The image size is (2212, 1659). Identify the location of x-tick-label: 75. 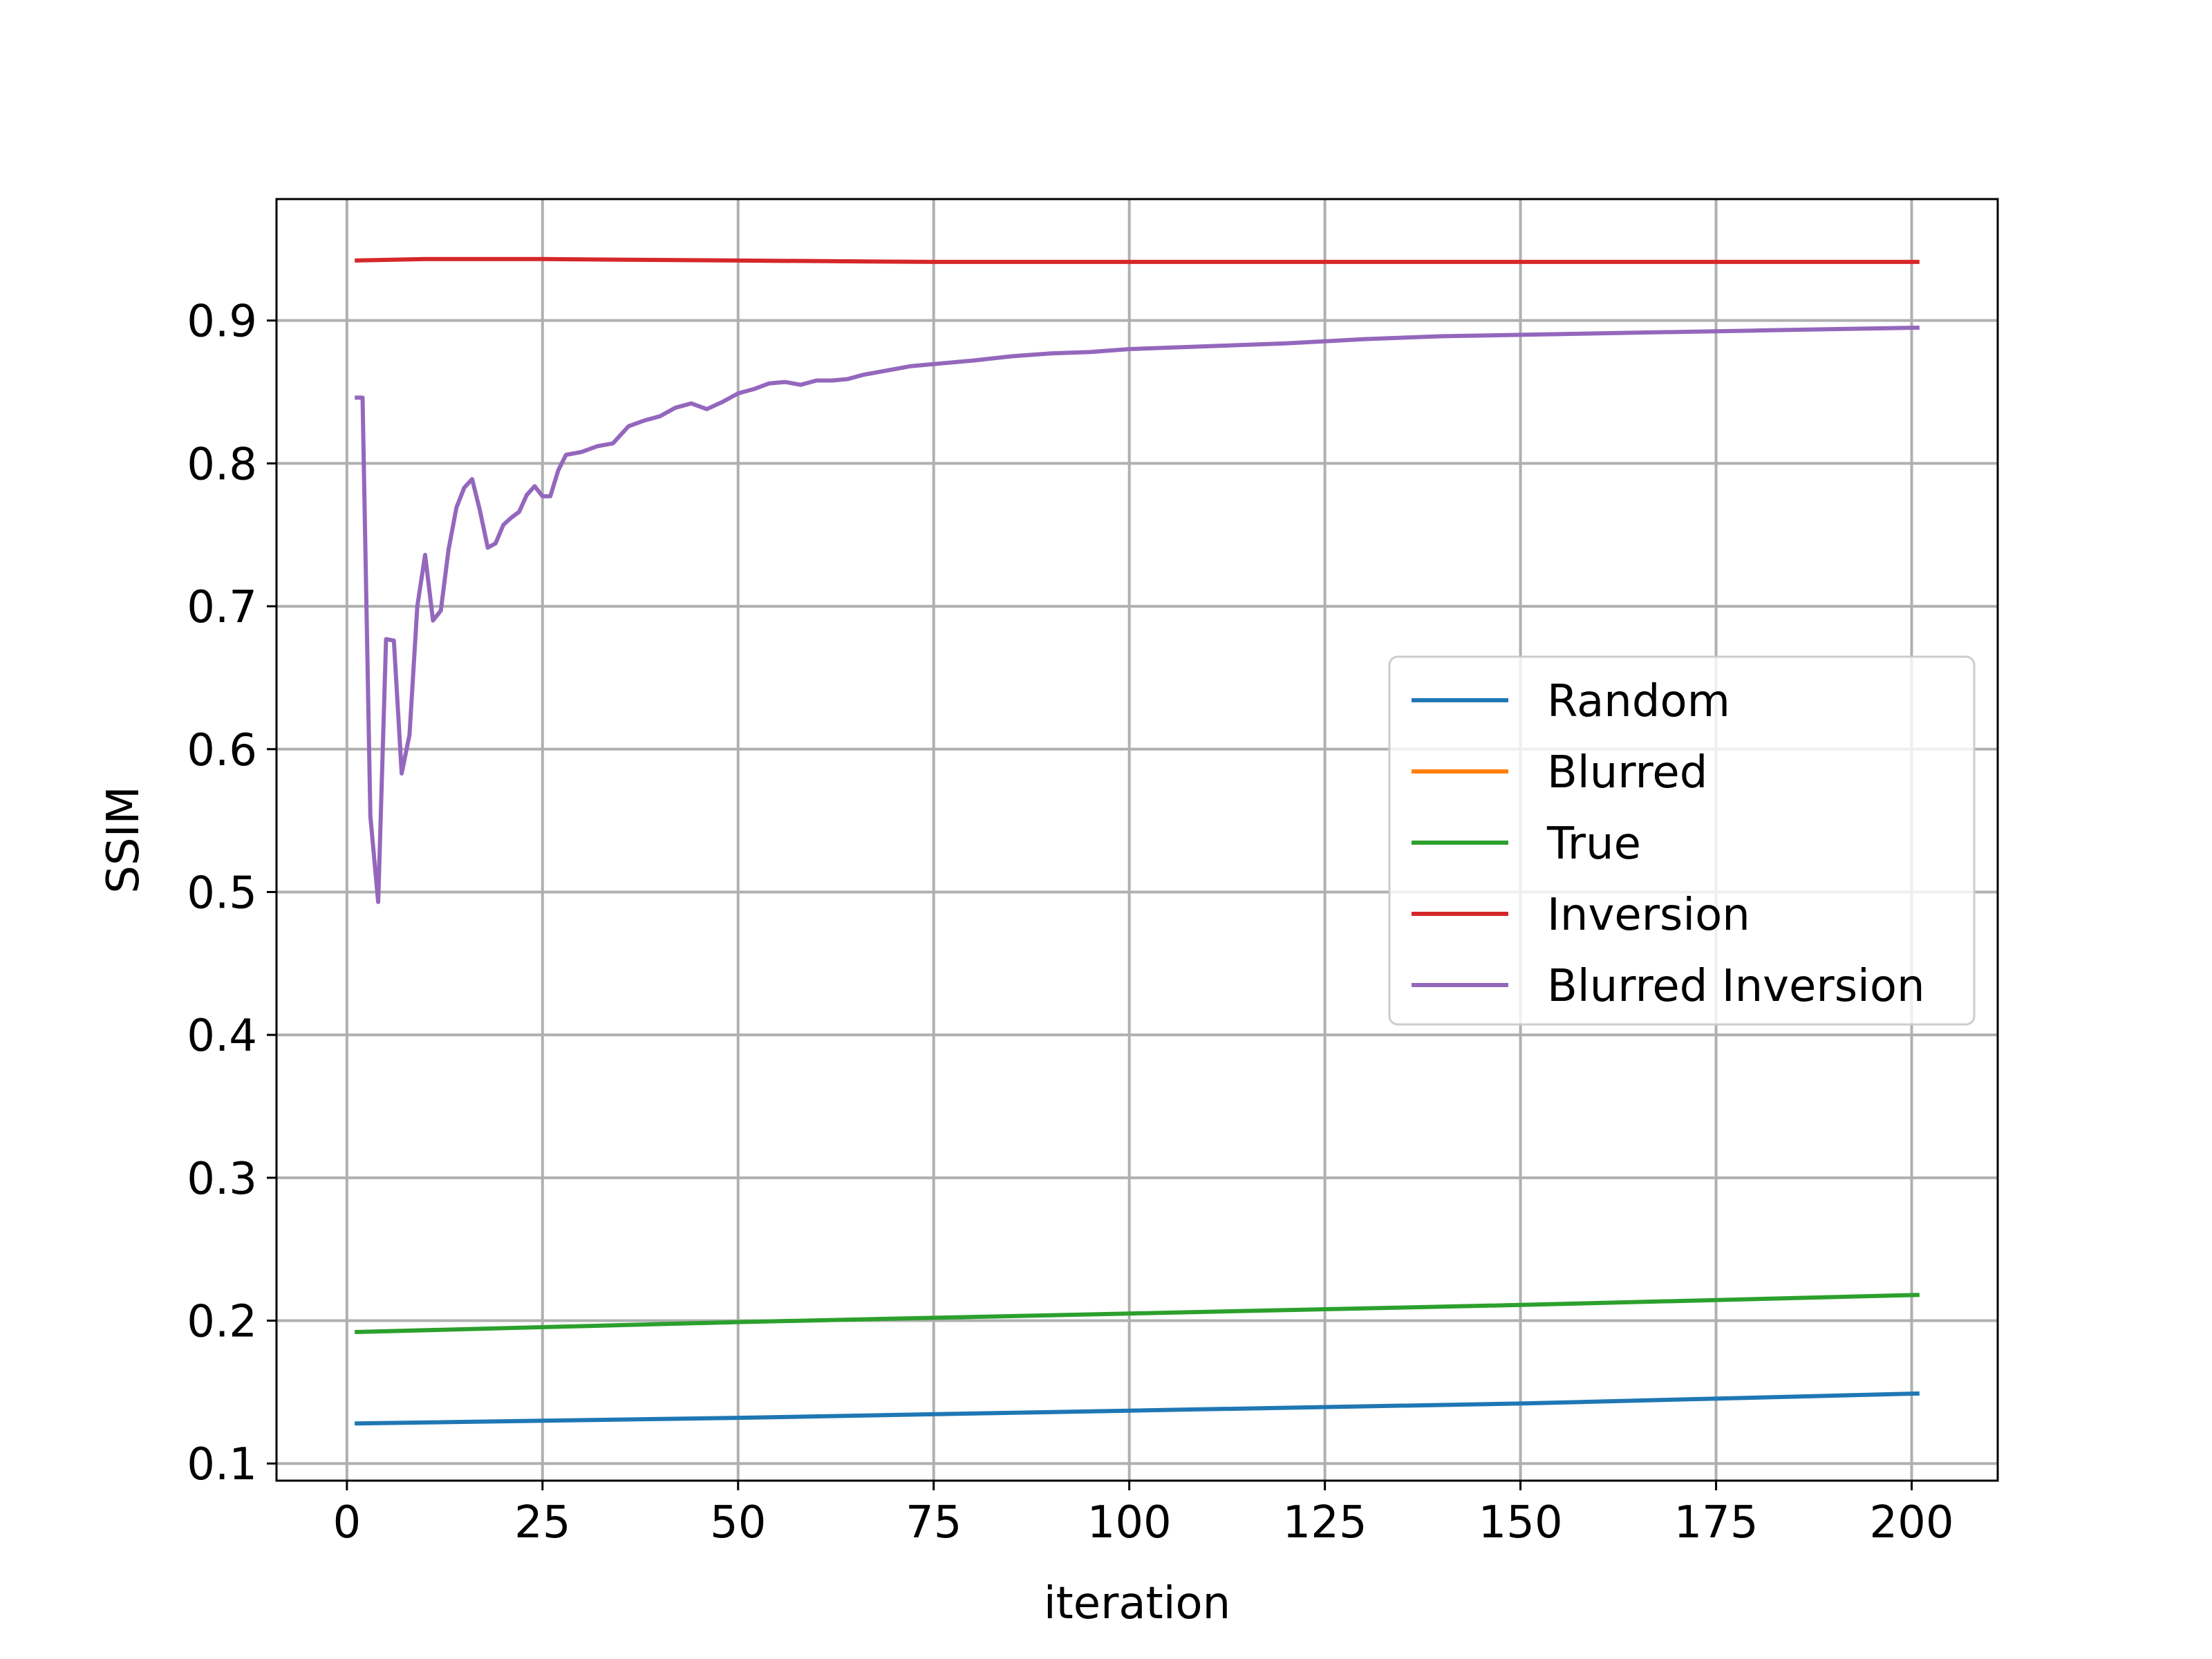
(934, 1522).